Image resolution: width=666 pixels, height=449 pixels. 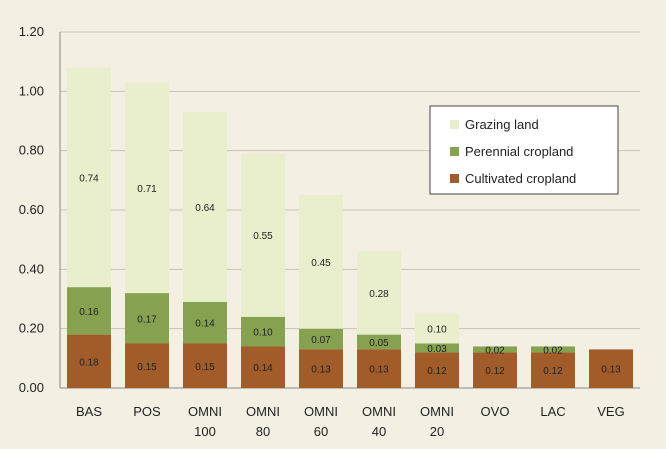 I want to click on data-label: 0.05, so click(x=379, y=343).